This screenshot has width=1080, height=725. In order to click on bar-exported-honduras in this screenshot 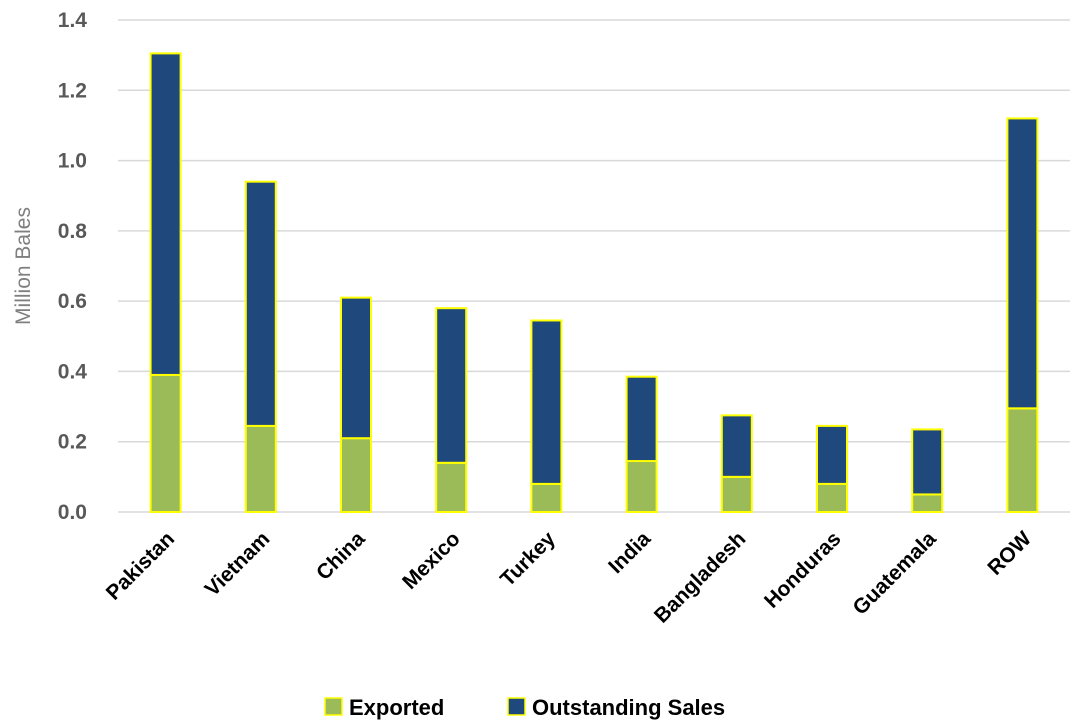, I will do `click(832, 498)`.